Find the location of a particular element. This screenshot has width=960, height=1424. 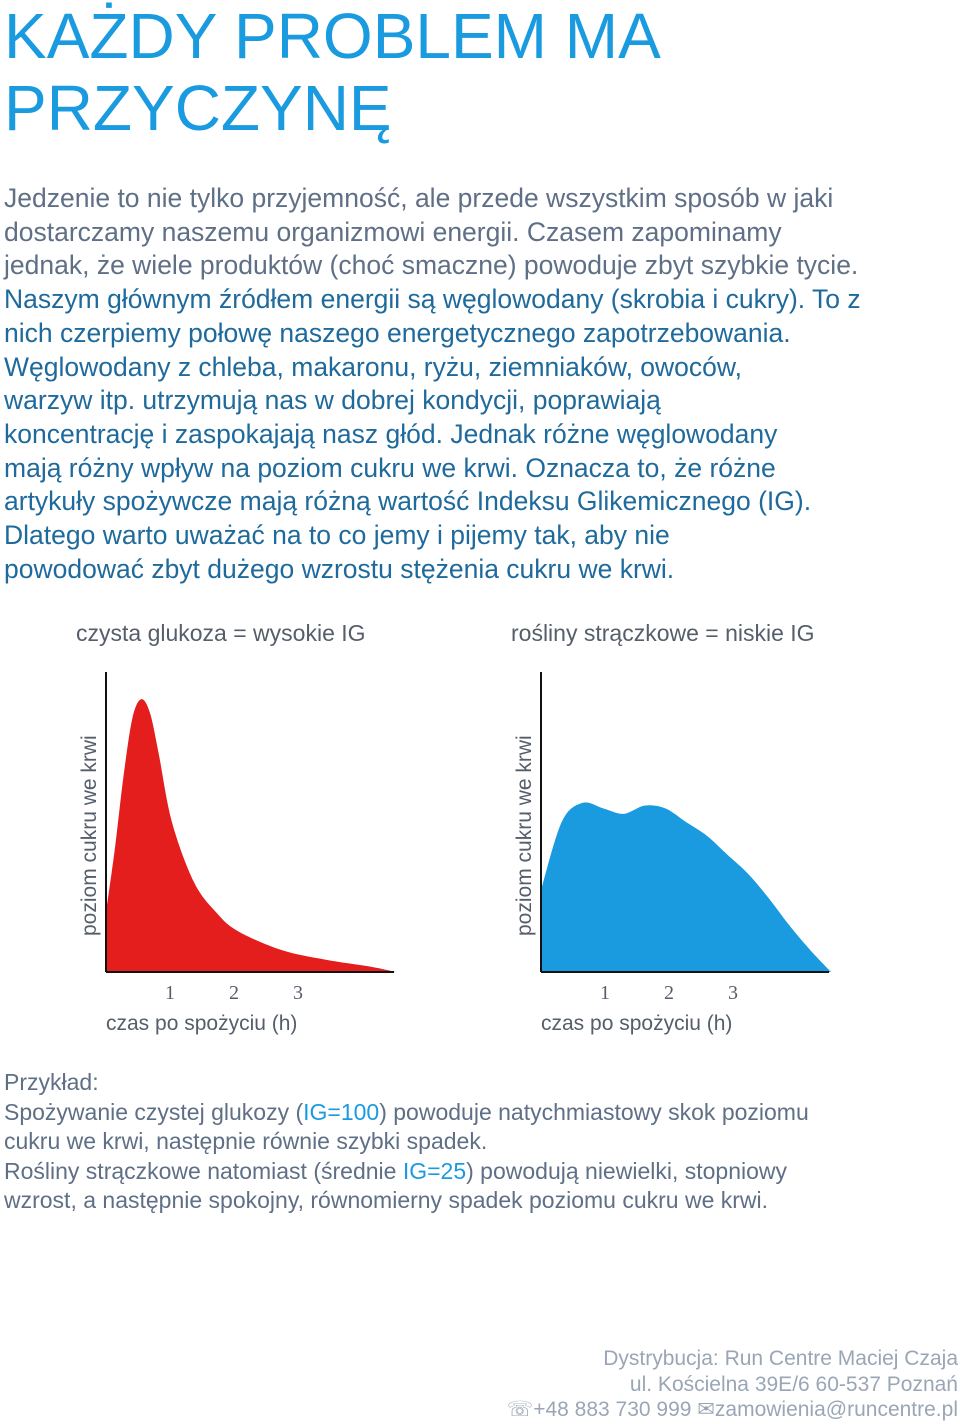

footer-distribution: Dystrybucja: Run Centre Maciej Czaja is located at coordinates (780, 1358).